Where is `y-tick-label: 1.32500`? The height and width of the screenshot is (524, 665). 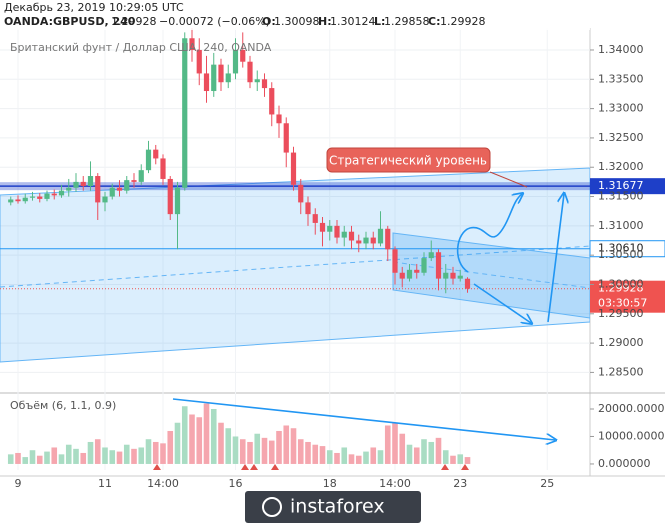
y-tick-label: 1.32500 is located at coordinates (621, 137).